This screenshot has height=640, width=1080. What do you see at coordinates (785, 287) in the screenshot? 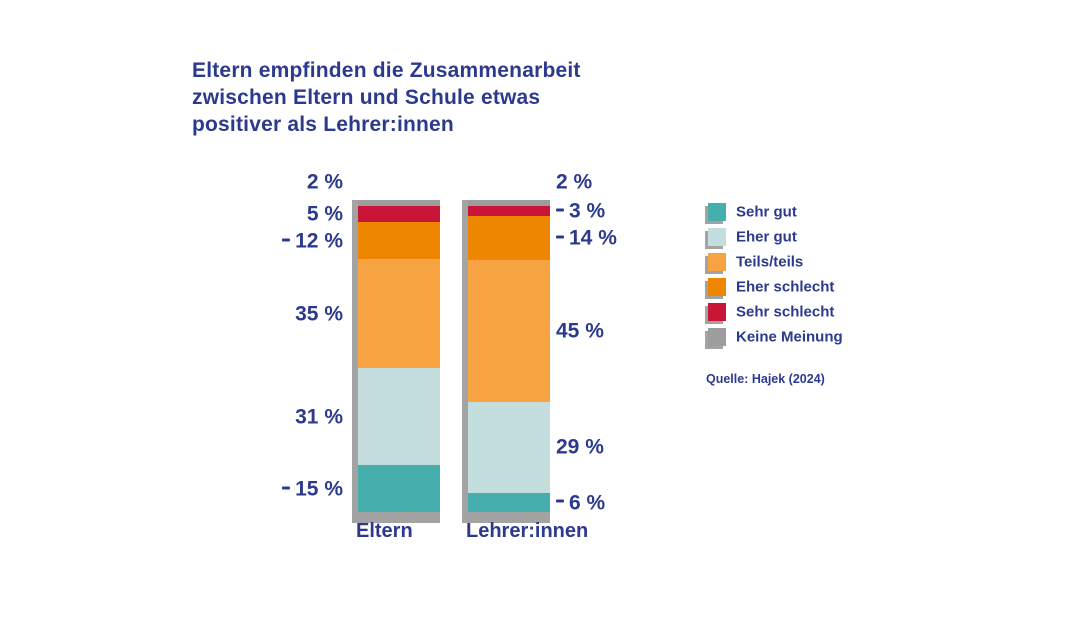
I see `legend-label-eher-schlecht: Eher schlecht` at bounding box center [785, 287].